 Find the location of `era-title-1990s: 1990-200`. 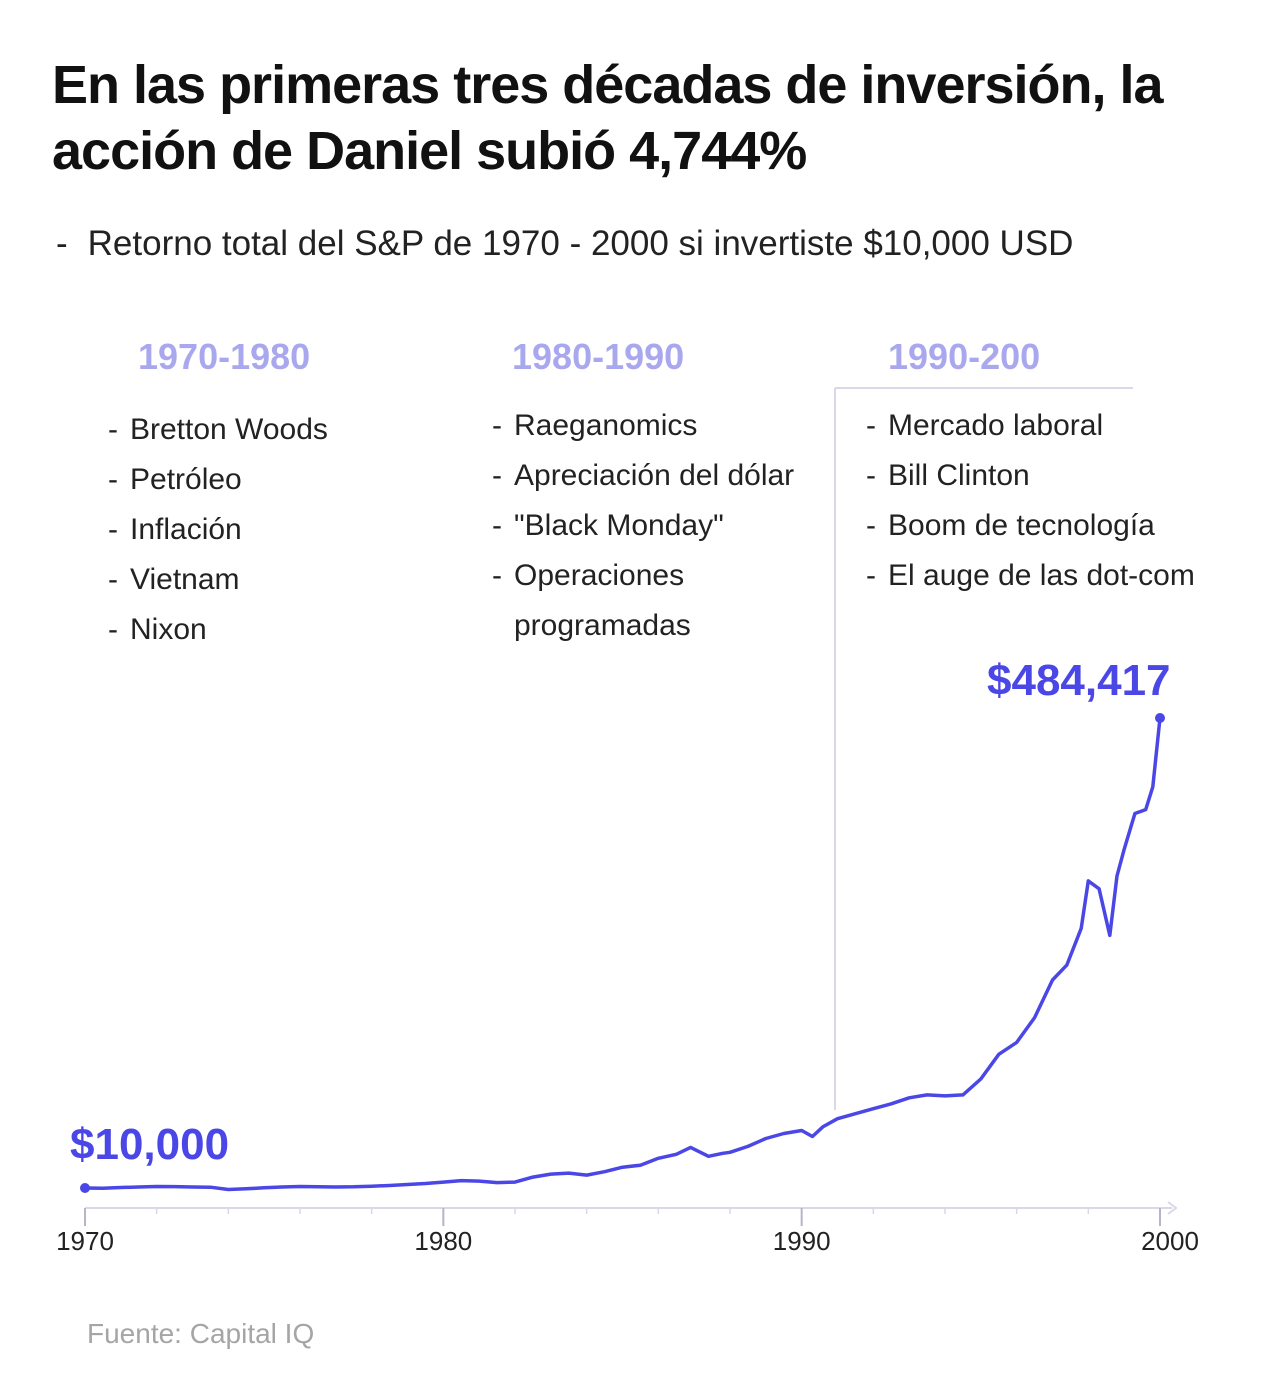

era-title-1990s: 1990-200 is located at coordinates (964, 356).